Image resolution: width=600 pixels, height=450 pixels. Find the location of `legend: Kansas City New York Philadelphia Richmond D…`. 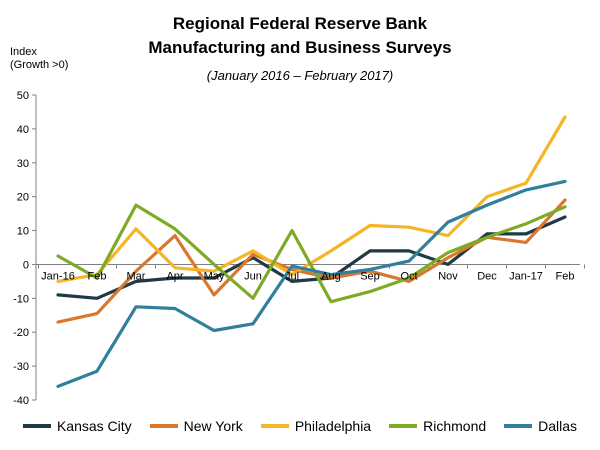

legend: Kansas City New York Philadelphia Richmond D… is located at coordinates (300, 426).